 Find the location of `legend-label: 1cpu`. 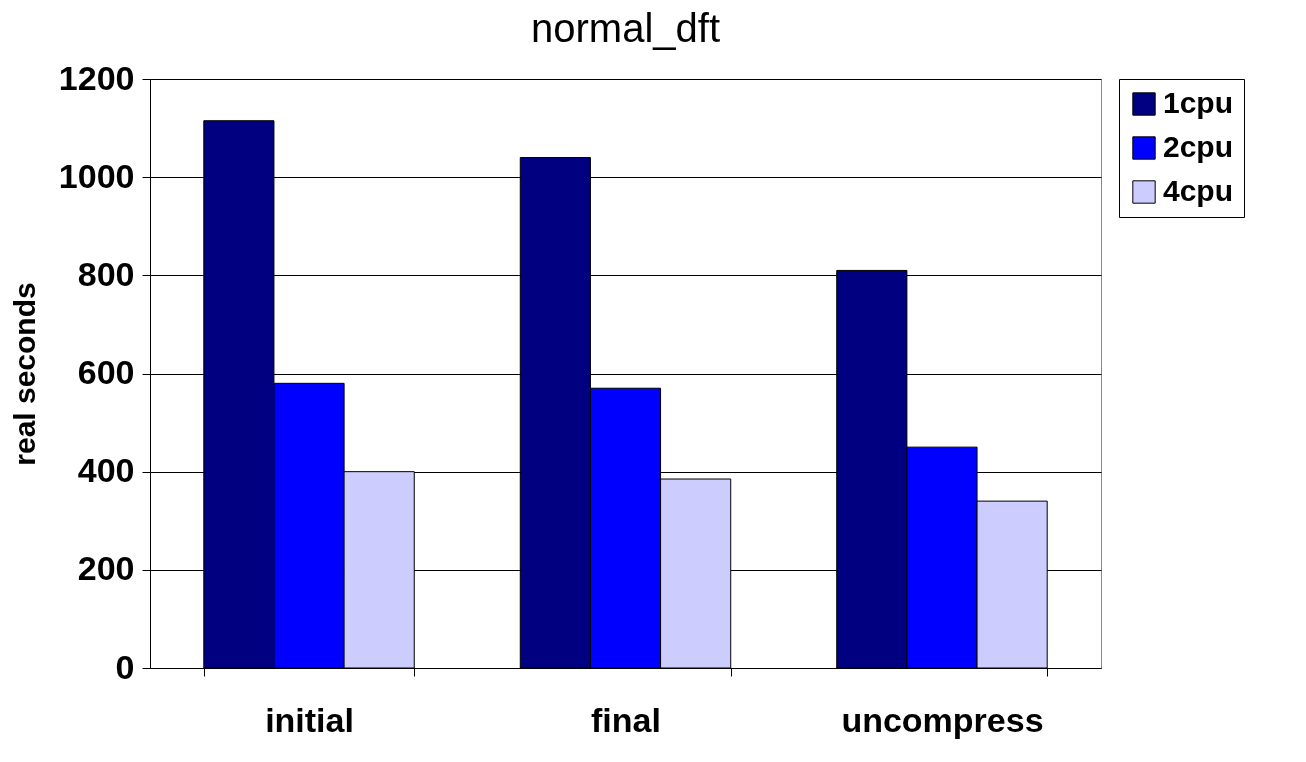

legend-label: 1cpu is located at coordinates (1198, 102).